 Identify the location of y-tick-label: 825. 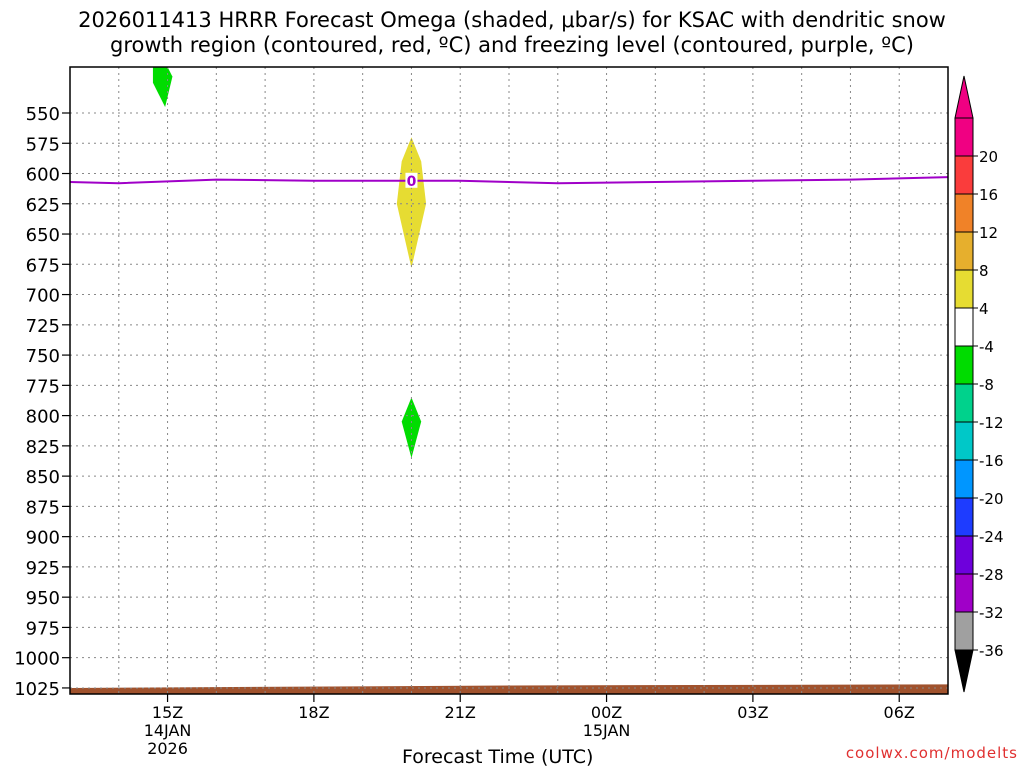
(43, 447).